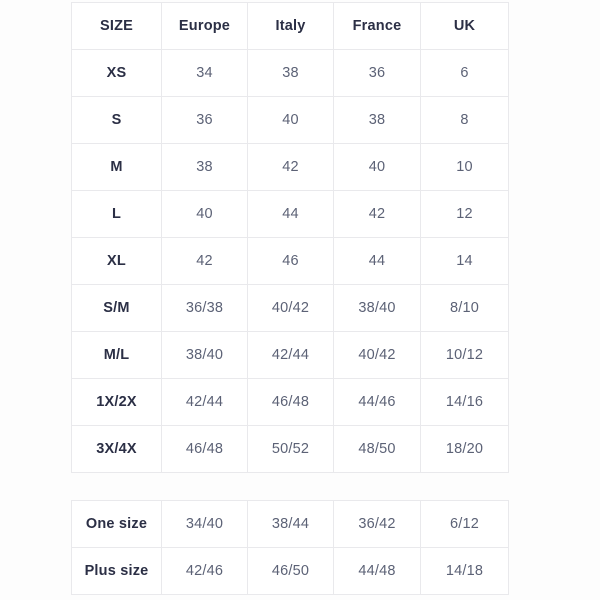  Describe the element at coordinates (377, 308) in the screenshot. I see `size-value-france: 38/40` at that location.